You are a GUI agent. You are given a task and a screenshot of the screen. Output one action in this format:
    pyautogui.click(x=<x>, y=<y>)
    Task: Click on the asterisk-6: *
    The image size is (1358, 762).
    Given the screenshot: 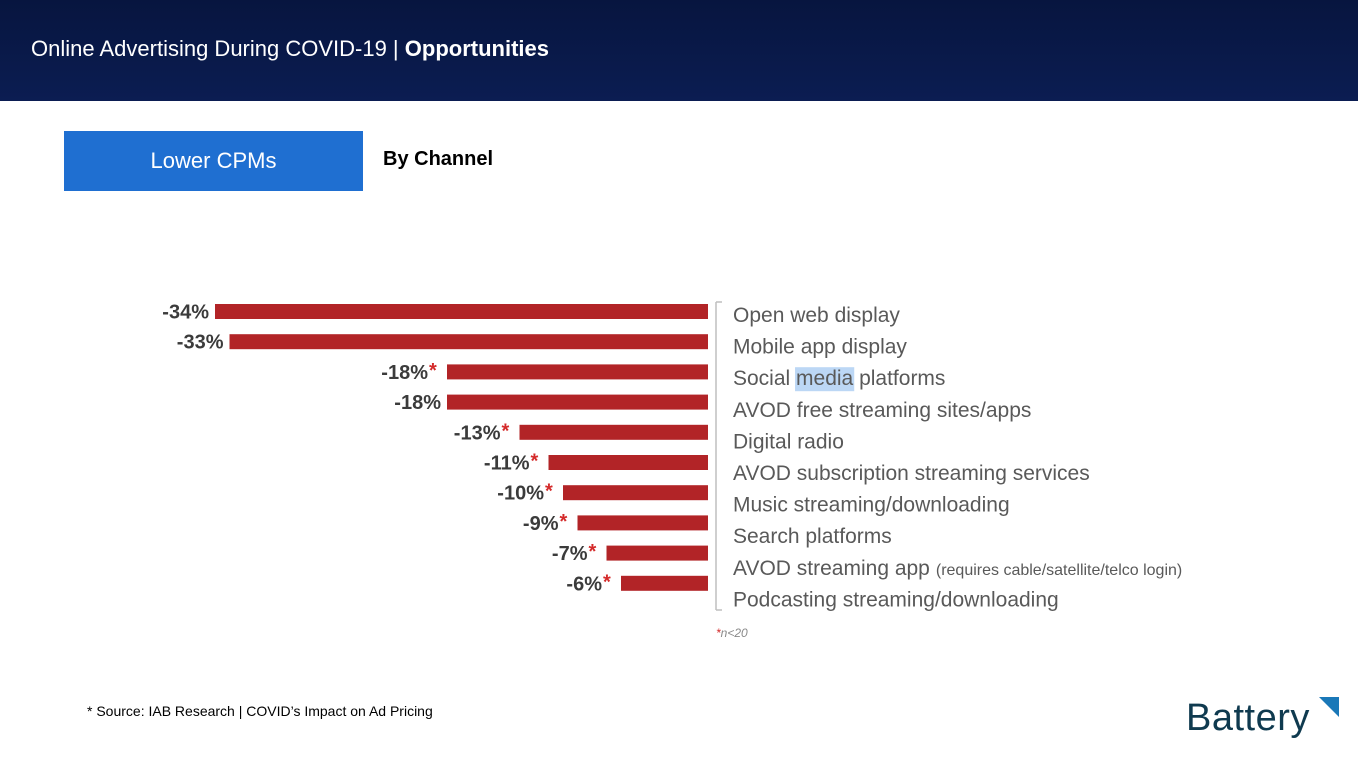 What is the action you would take?
    pyautogui.click(x=535, y=462)
    